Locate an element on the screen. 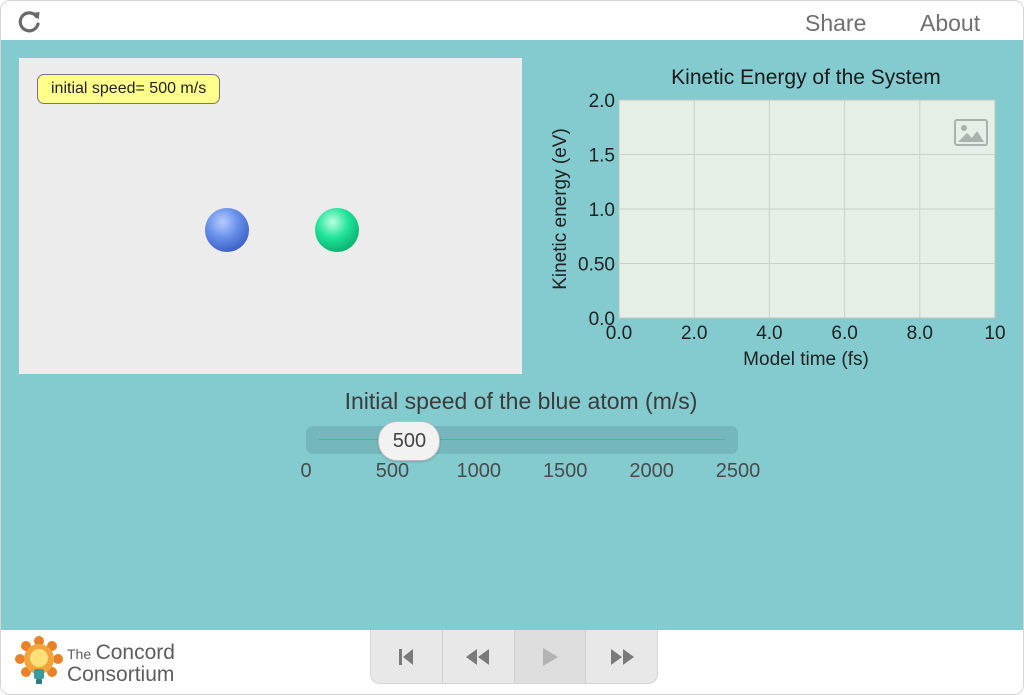 The width and height of the screenshot is (1024, 695). x-tick-label: 2.0 is located at coordinates (694, 333).